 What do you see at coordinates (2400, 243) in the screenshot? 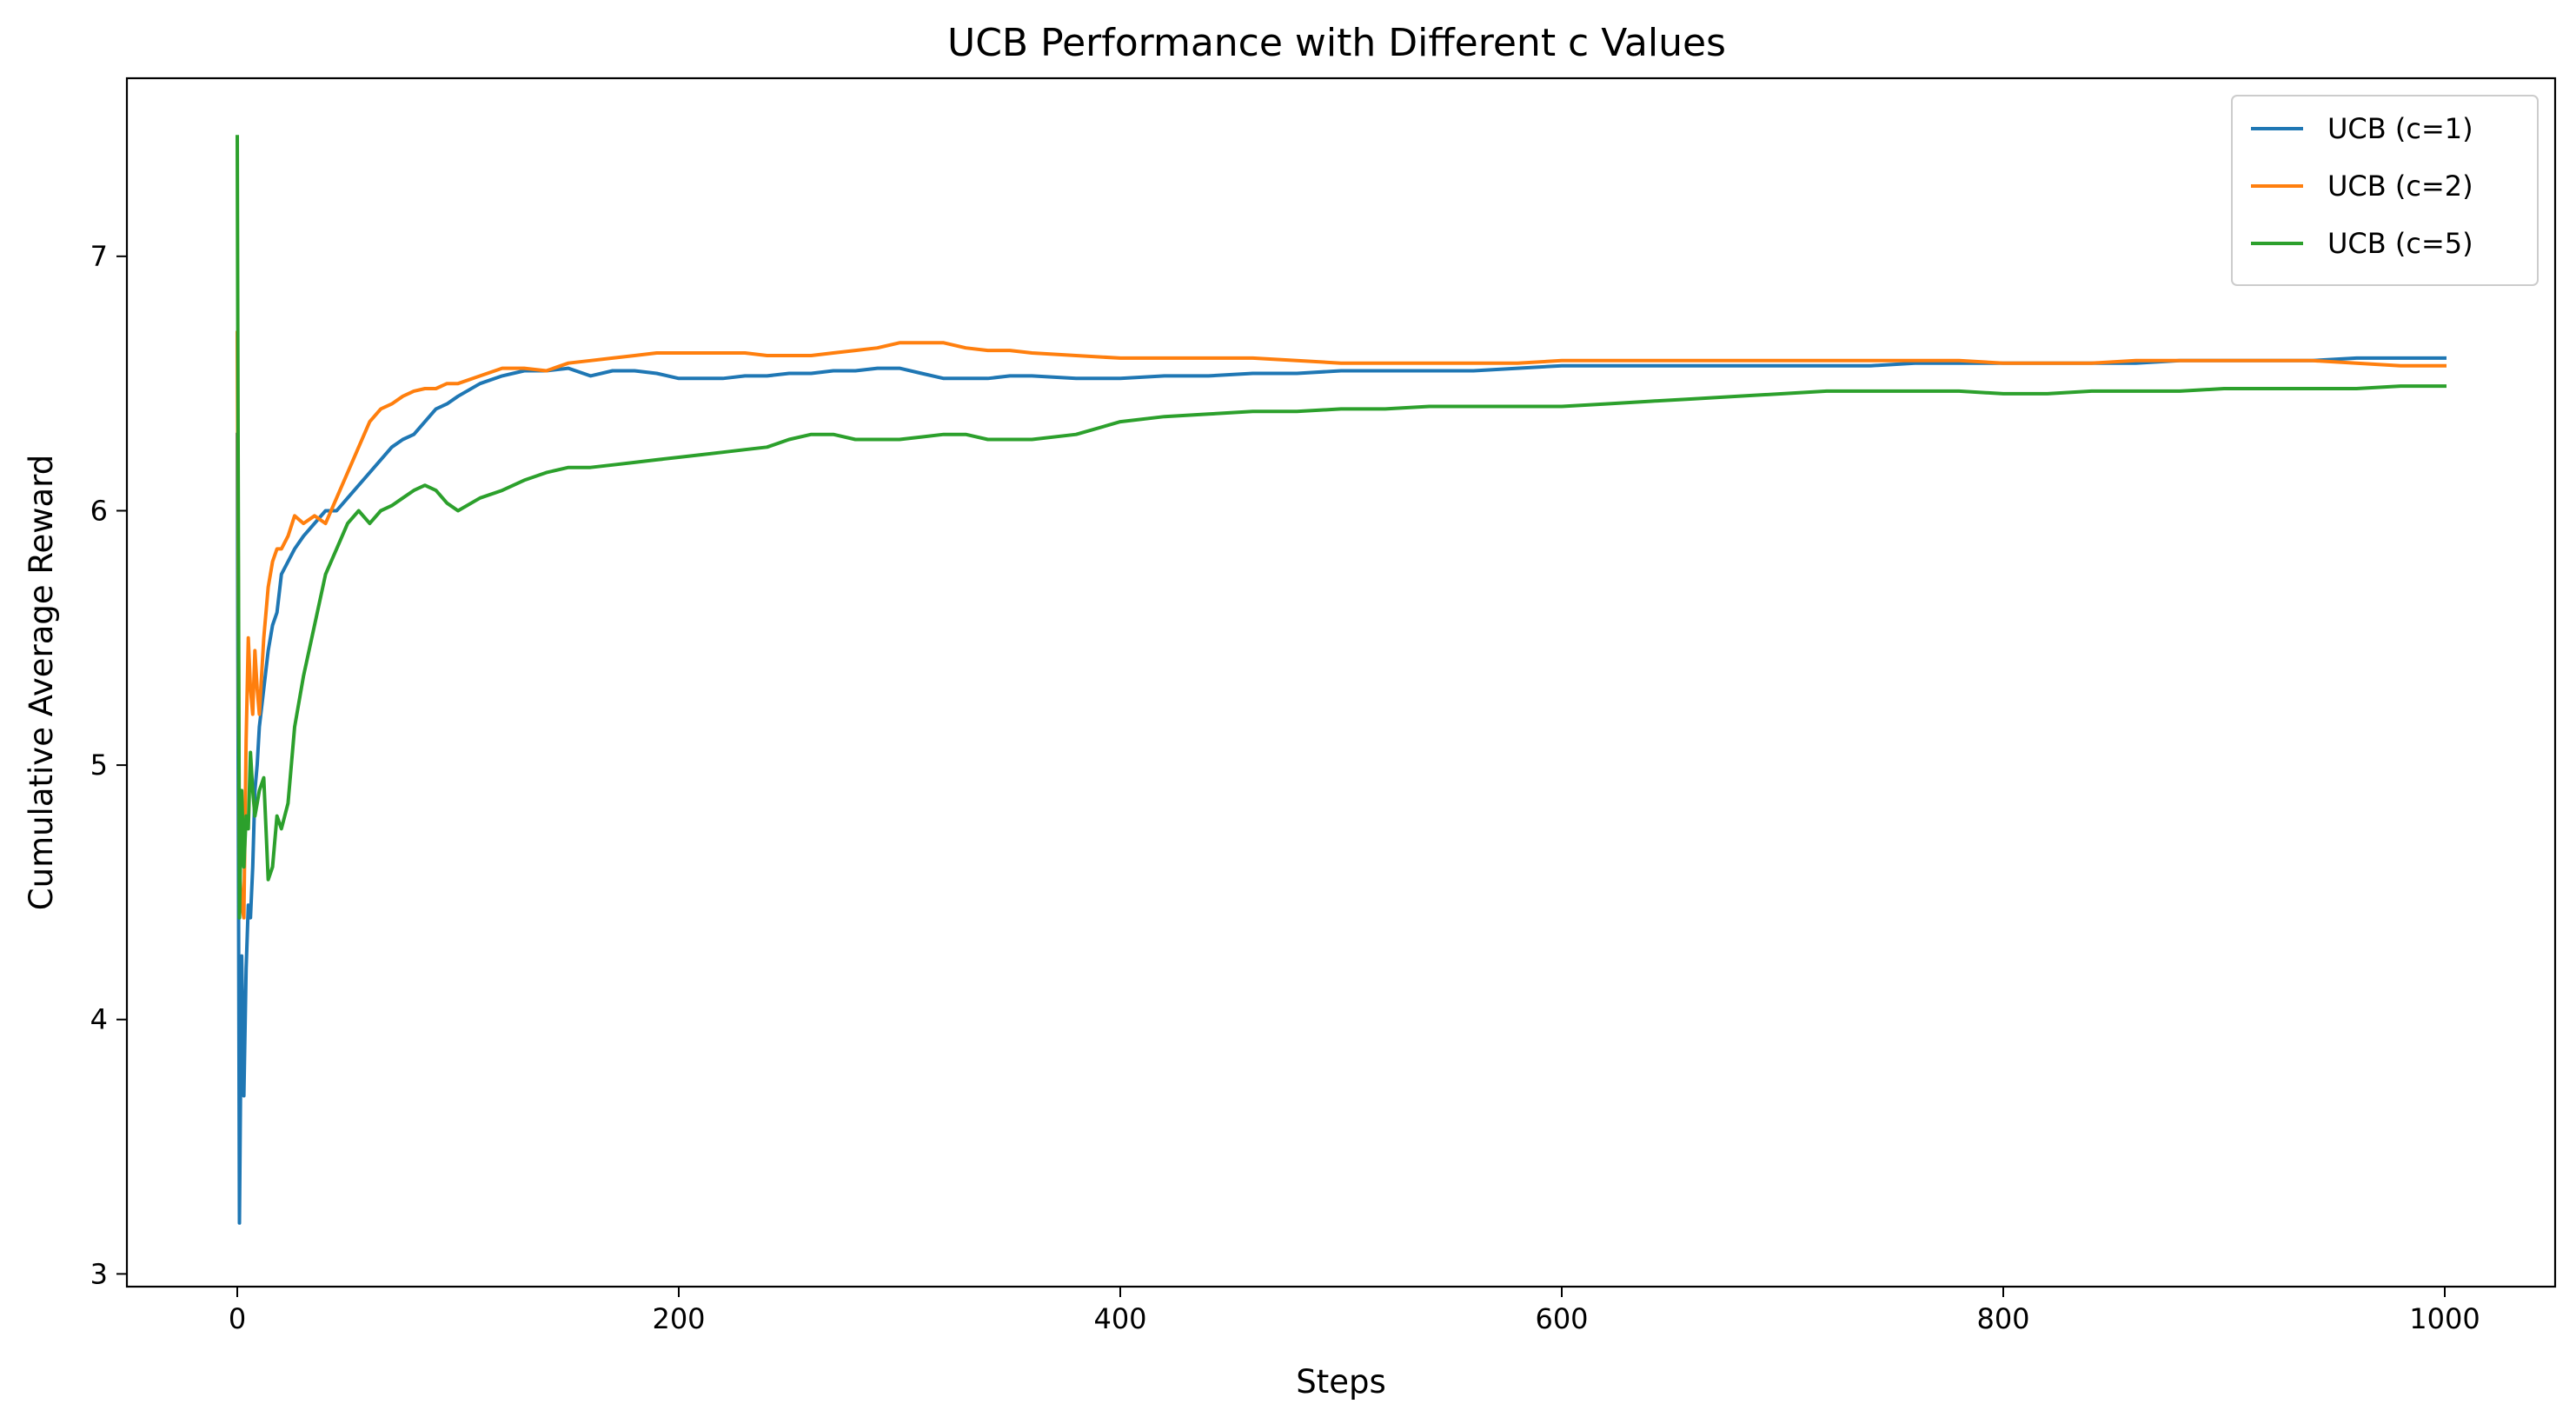
I see `legend-entry-label: UCB (c=5)` at bounding box center [2400, 243].